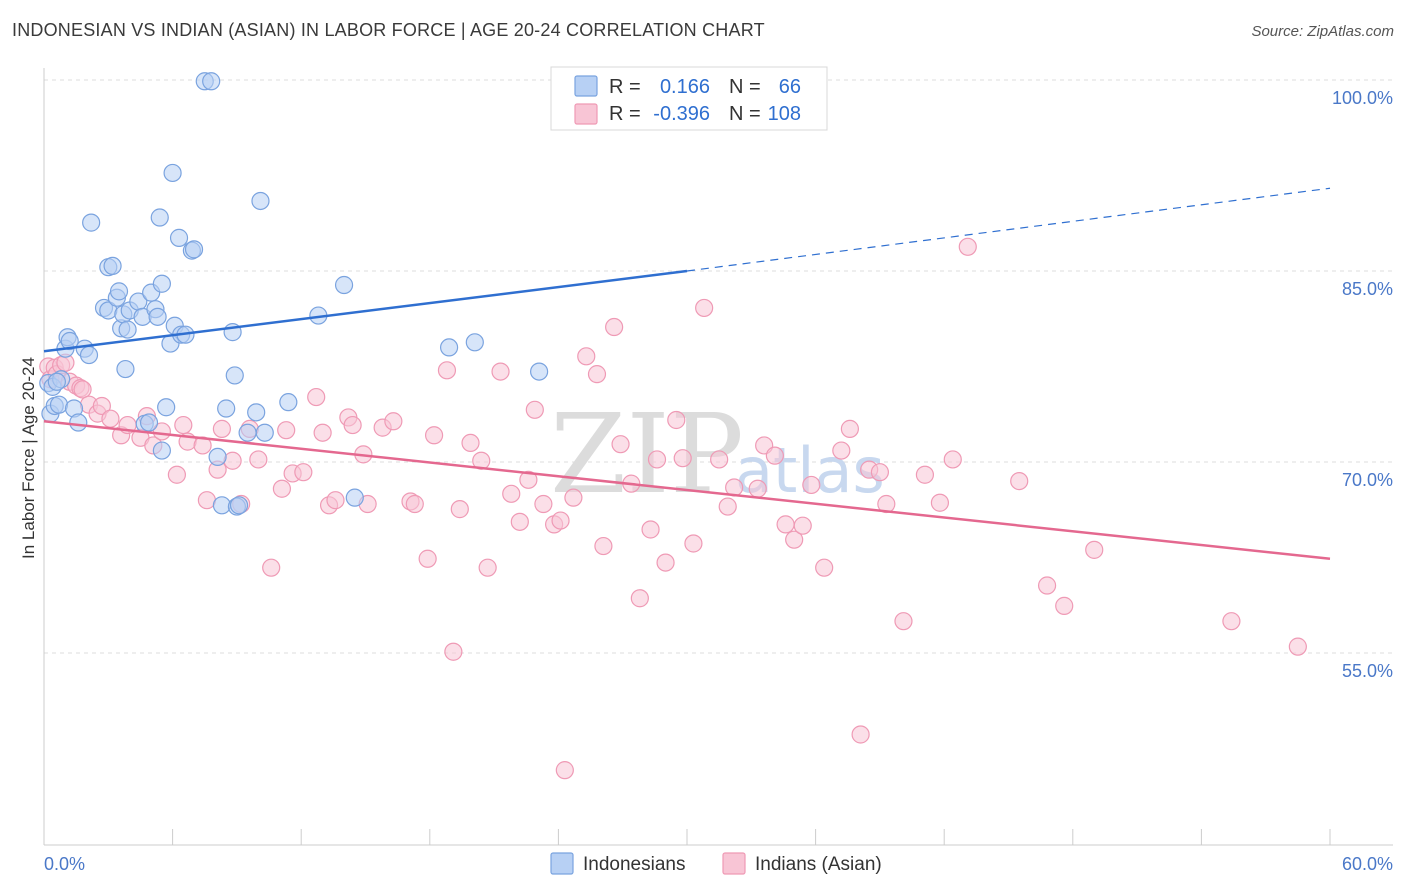 This screenshot has width=1406, height=892. Describe the element at coordinates (1322, 31) in the screenshot. I see `source-label: Source: ZipAtlas.com` at that location.